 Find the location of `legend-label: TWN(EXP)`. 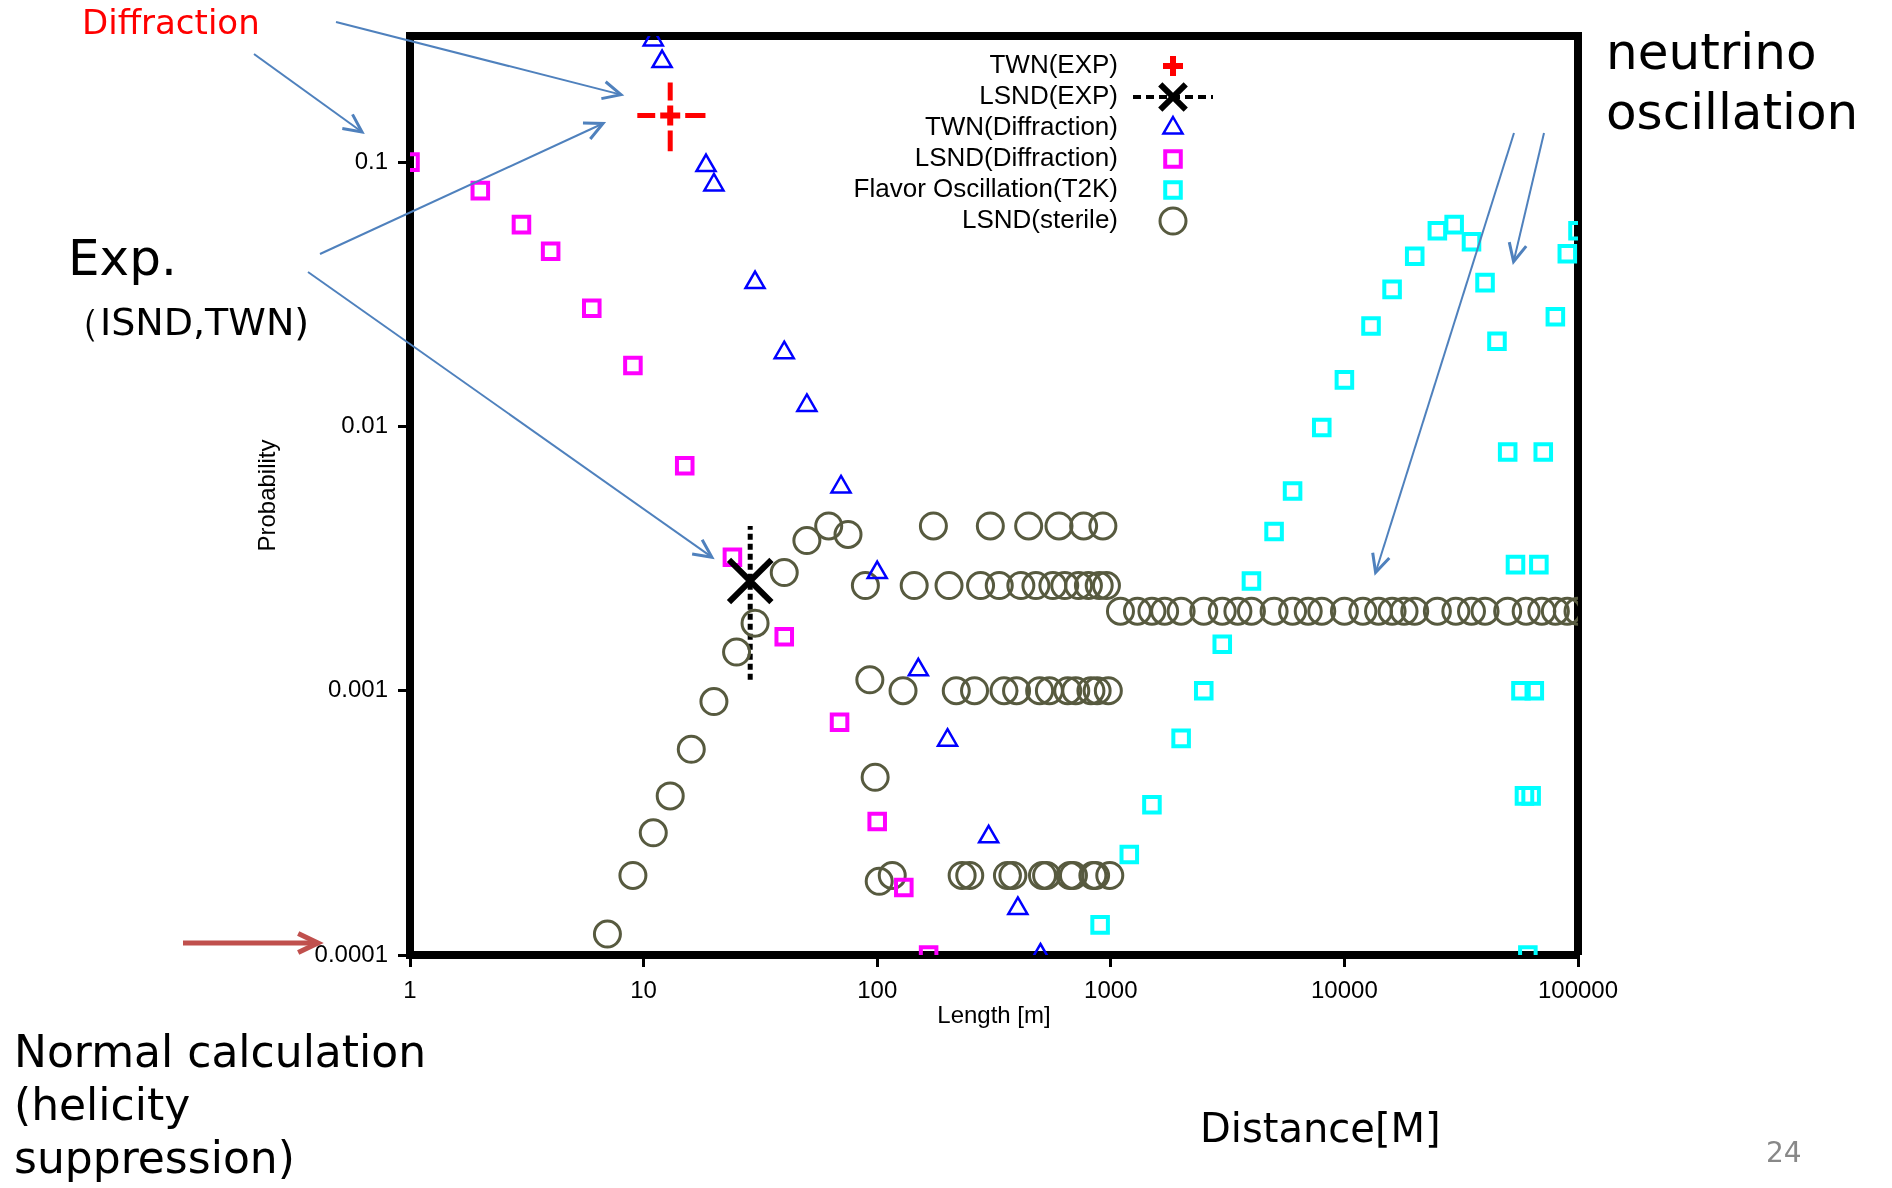

legend-label: TWN(EXP) is located at coordinates (1053, 64).